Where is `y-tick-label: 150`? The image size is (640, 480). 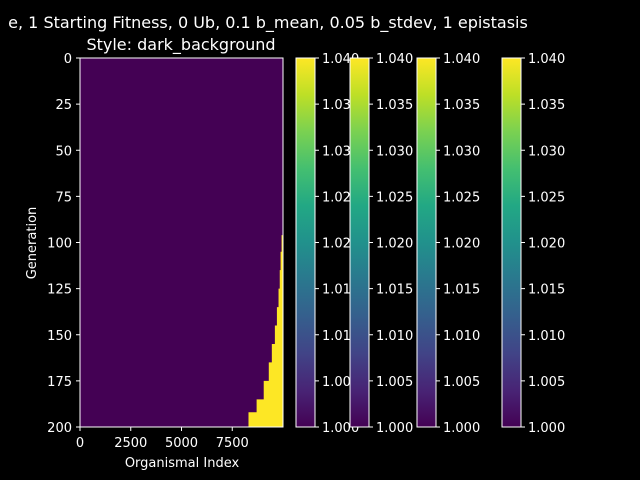 y-tick-label: 150 is located at coordinates (59, 336).